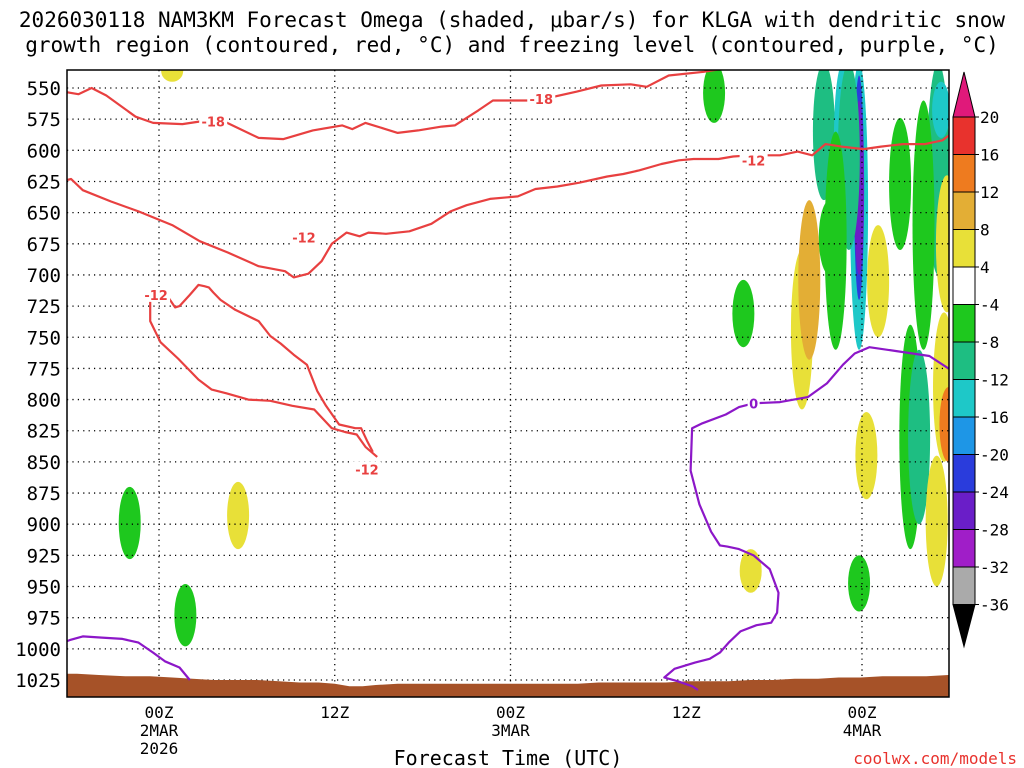 The width and height of the screenshot is (1024, 768). I want to click on pressure-tick-575: 575, so click(44, 120).